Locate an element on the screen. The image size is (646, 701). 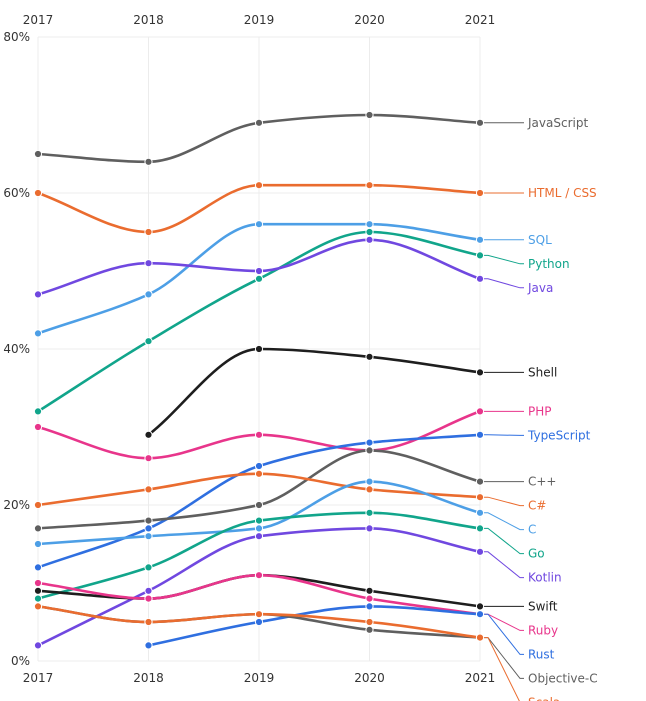
leader-ruby is located at coordinates (502, 622).